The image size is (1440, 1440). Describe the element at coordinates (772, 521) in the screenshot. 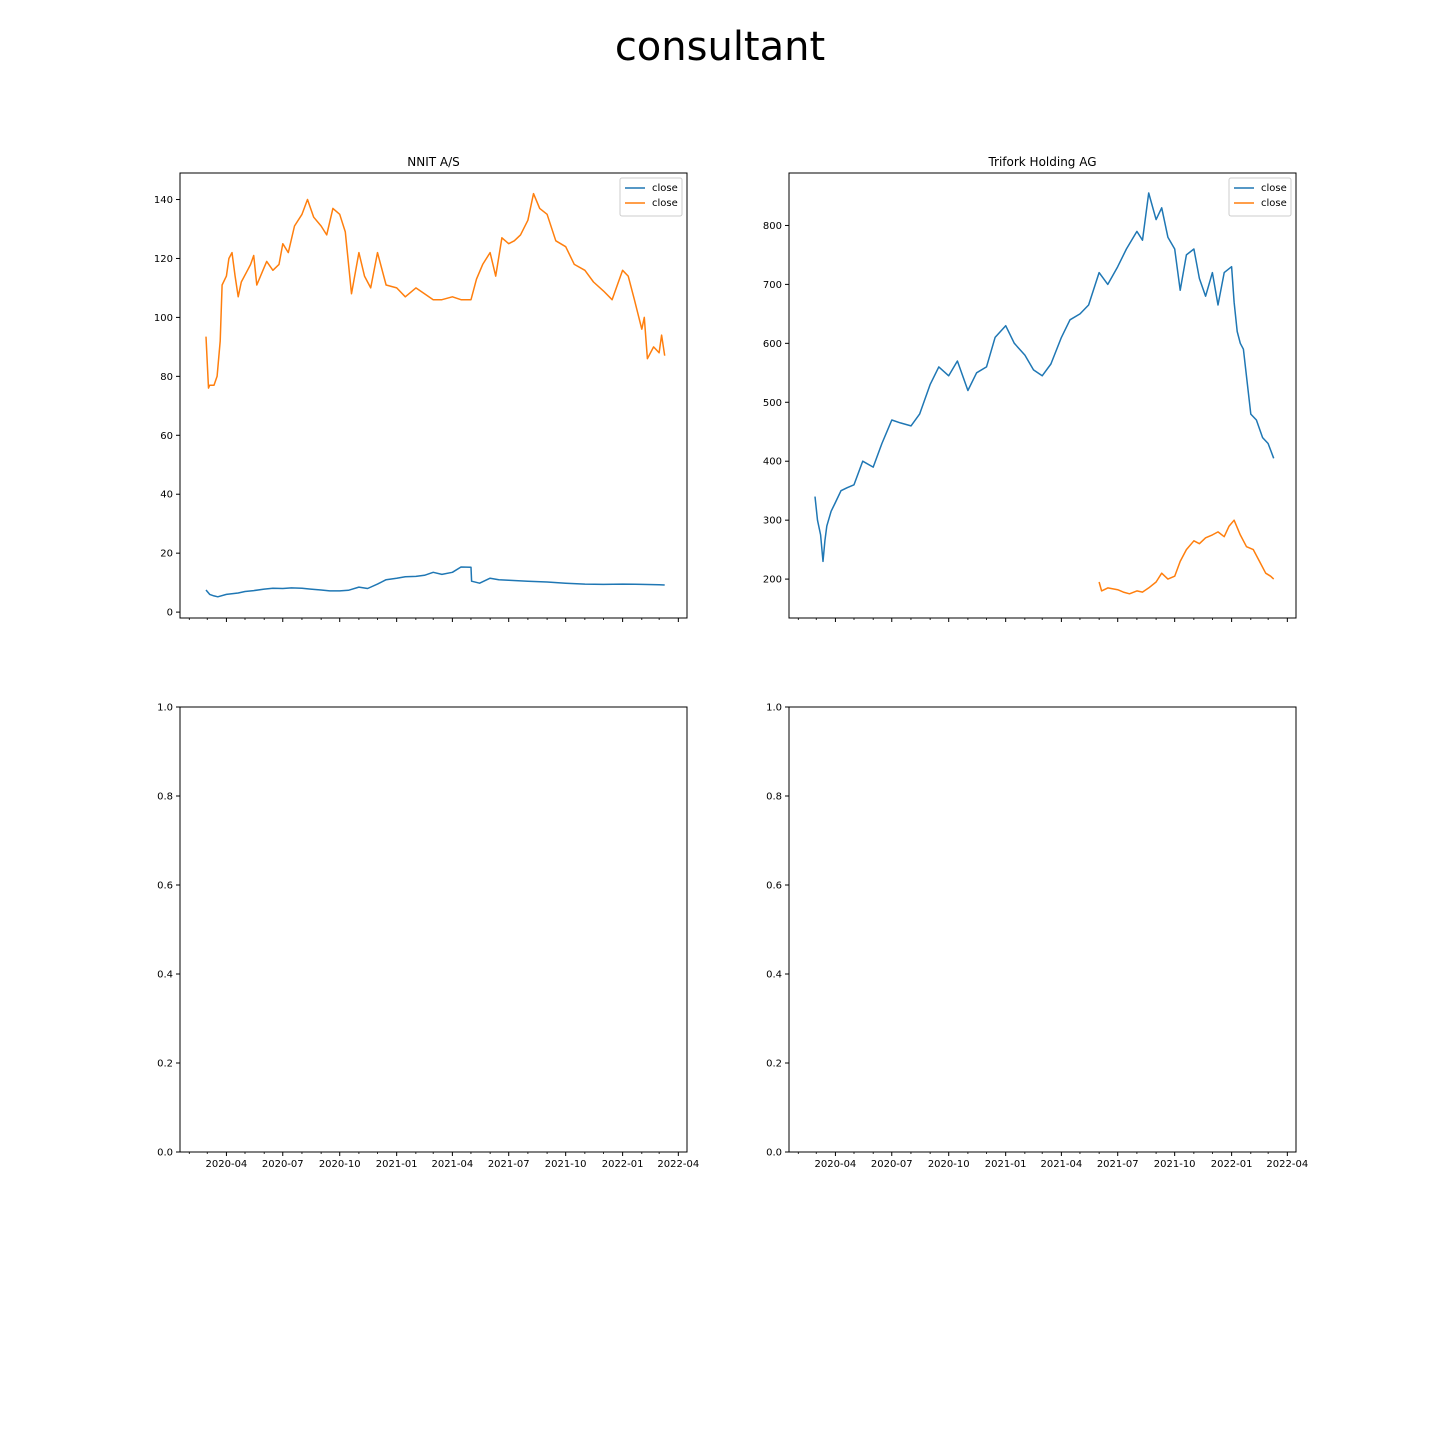

I see `y-tick-label: 300` at that location.